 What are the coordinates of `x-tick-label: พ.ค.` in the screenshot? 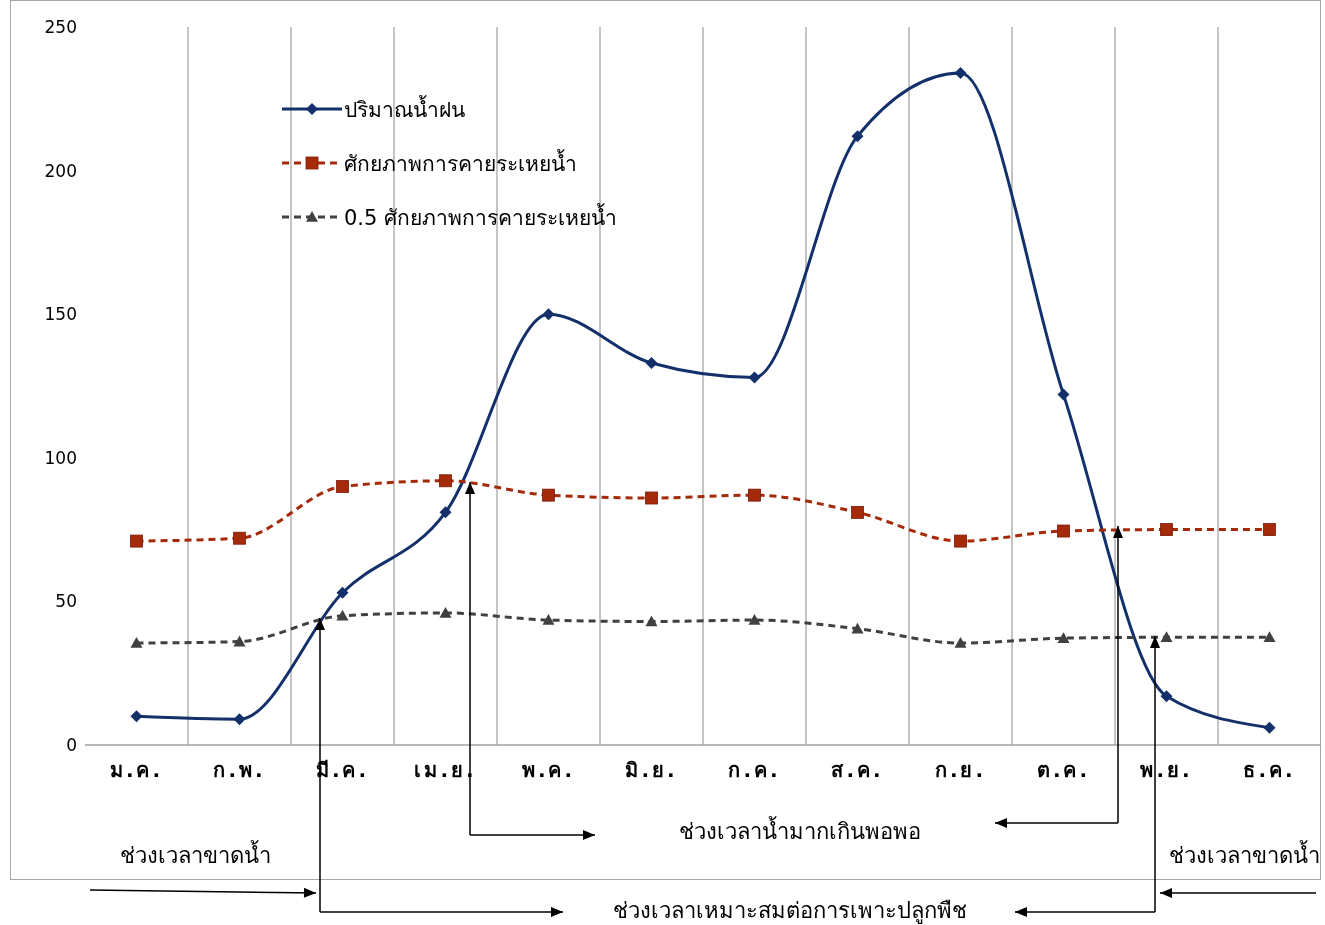 It's located at (548, 770).